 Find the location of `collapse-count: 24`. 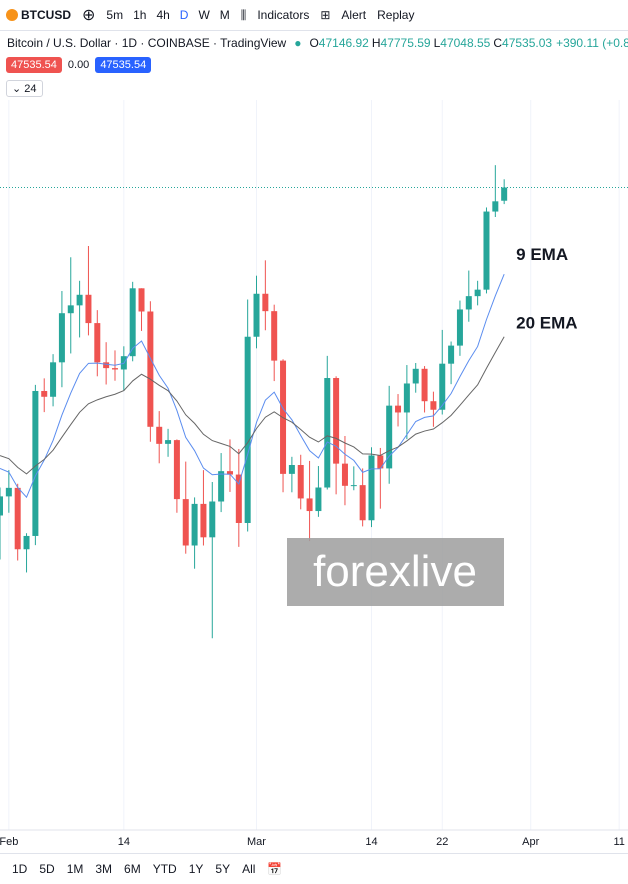

collapse-count: 24 is located at coordinates (30, 89).